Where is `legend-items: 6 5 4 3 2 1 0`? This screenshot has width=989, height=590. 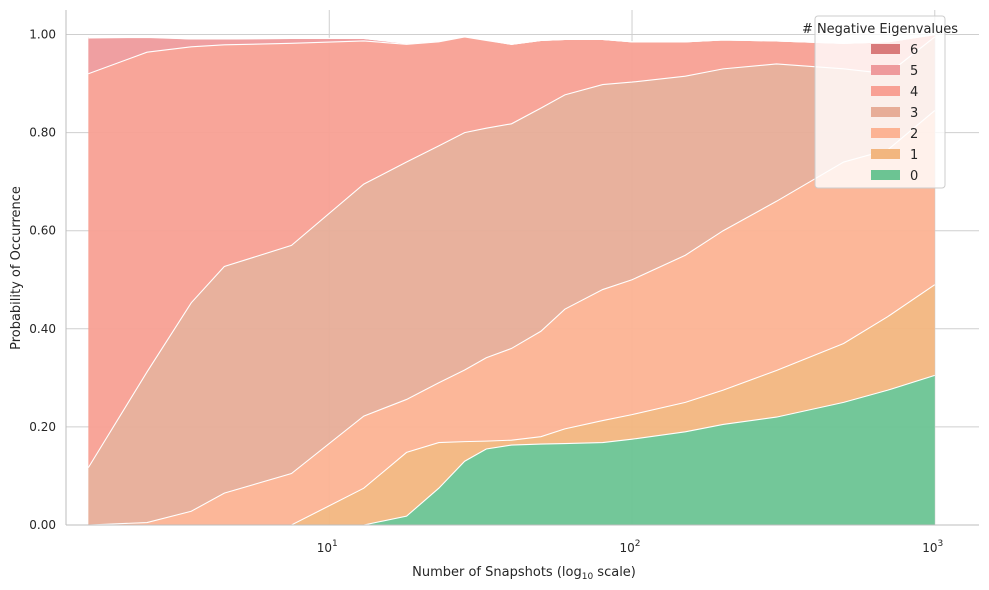
legend-items: 6 5 4 3 2 1 0 is located at coordinates (894, 113).